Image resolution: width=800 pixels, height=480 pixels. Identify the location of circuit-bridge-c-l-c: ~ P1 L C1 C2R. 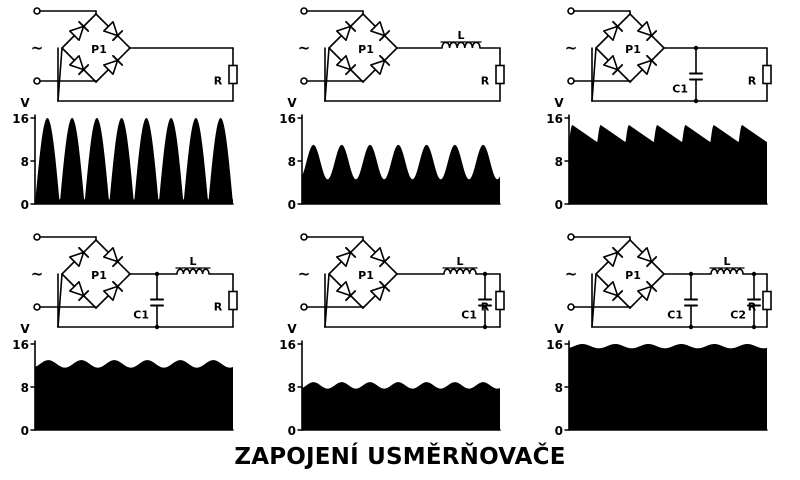
(668, 281).